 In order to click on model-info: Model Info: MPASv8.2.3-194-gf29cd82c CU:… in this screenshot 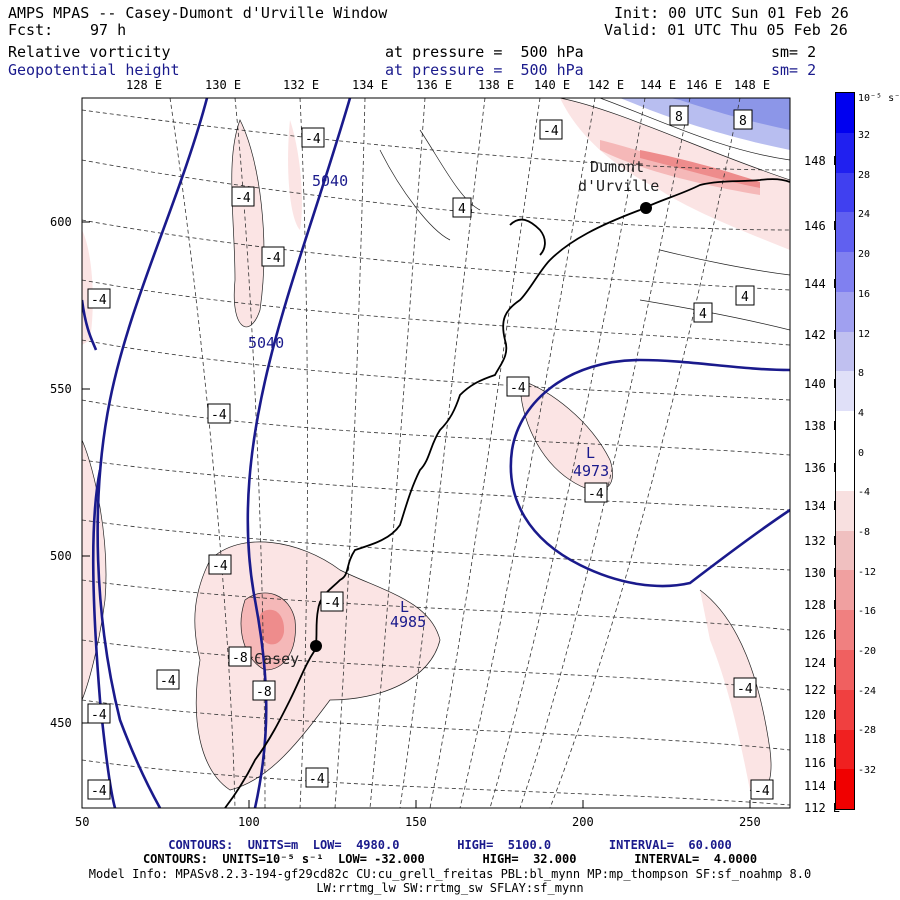, I will do `click(450, 874)`.